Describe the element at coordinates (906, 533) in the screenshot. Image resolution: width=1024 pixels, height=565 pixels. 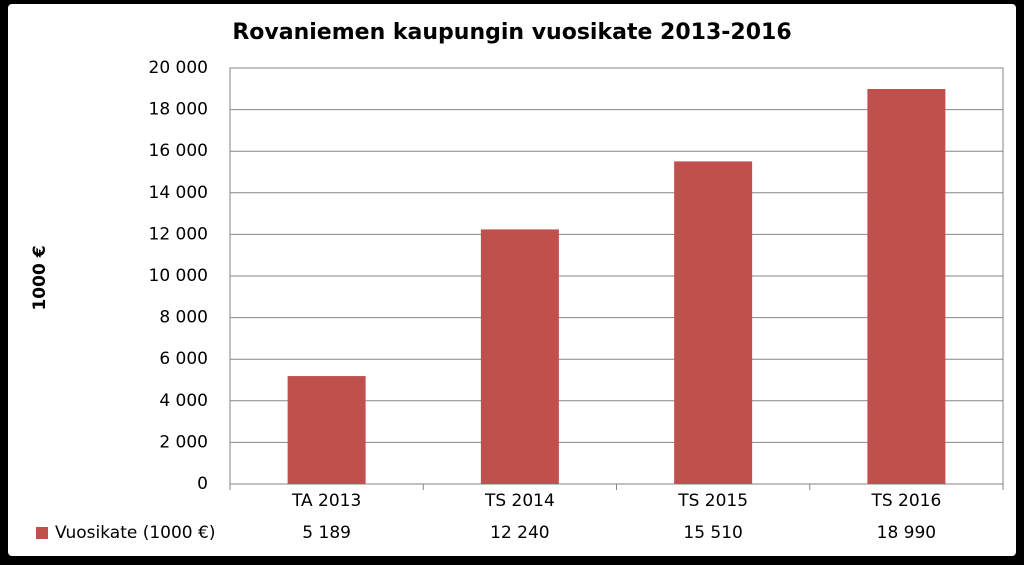
I see `data-table-value: 18 990` at that location.